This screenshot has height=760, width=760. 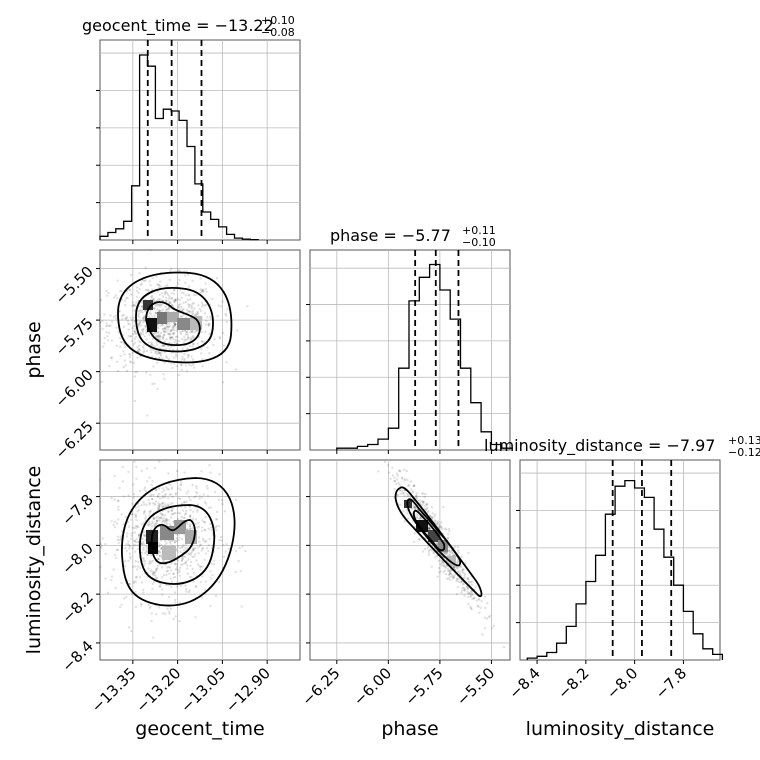 What do you see at coordinates (434, 532) in the screenshot?
I see `contour-21-mid` at bounding box center [434, 532].